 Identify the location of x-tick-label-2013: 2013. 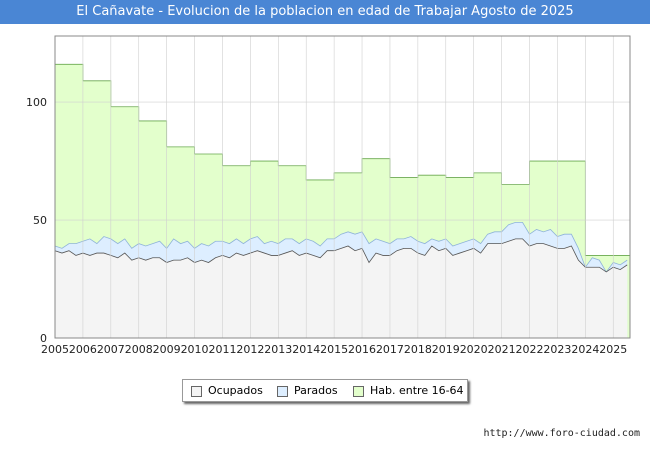
(278, 349).